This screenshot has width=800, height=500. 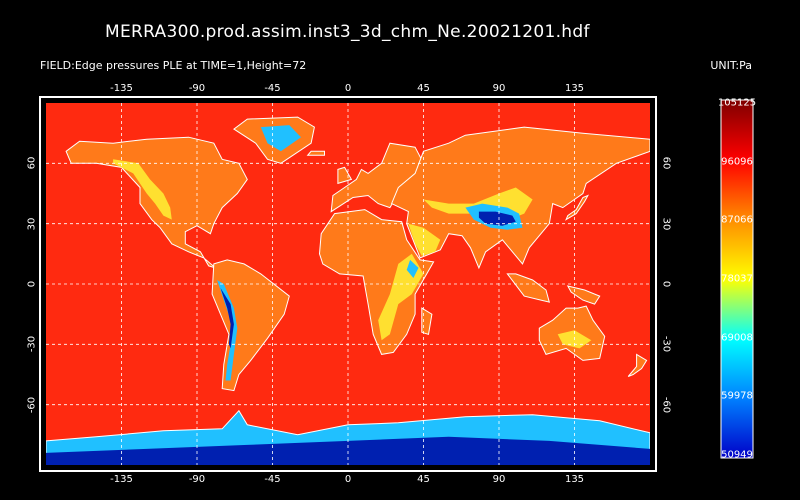 What do you see at coordinates (315, 153) in the screenshot?
I see `iceland-shape` at bounding box center [315, 153].